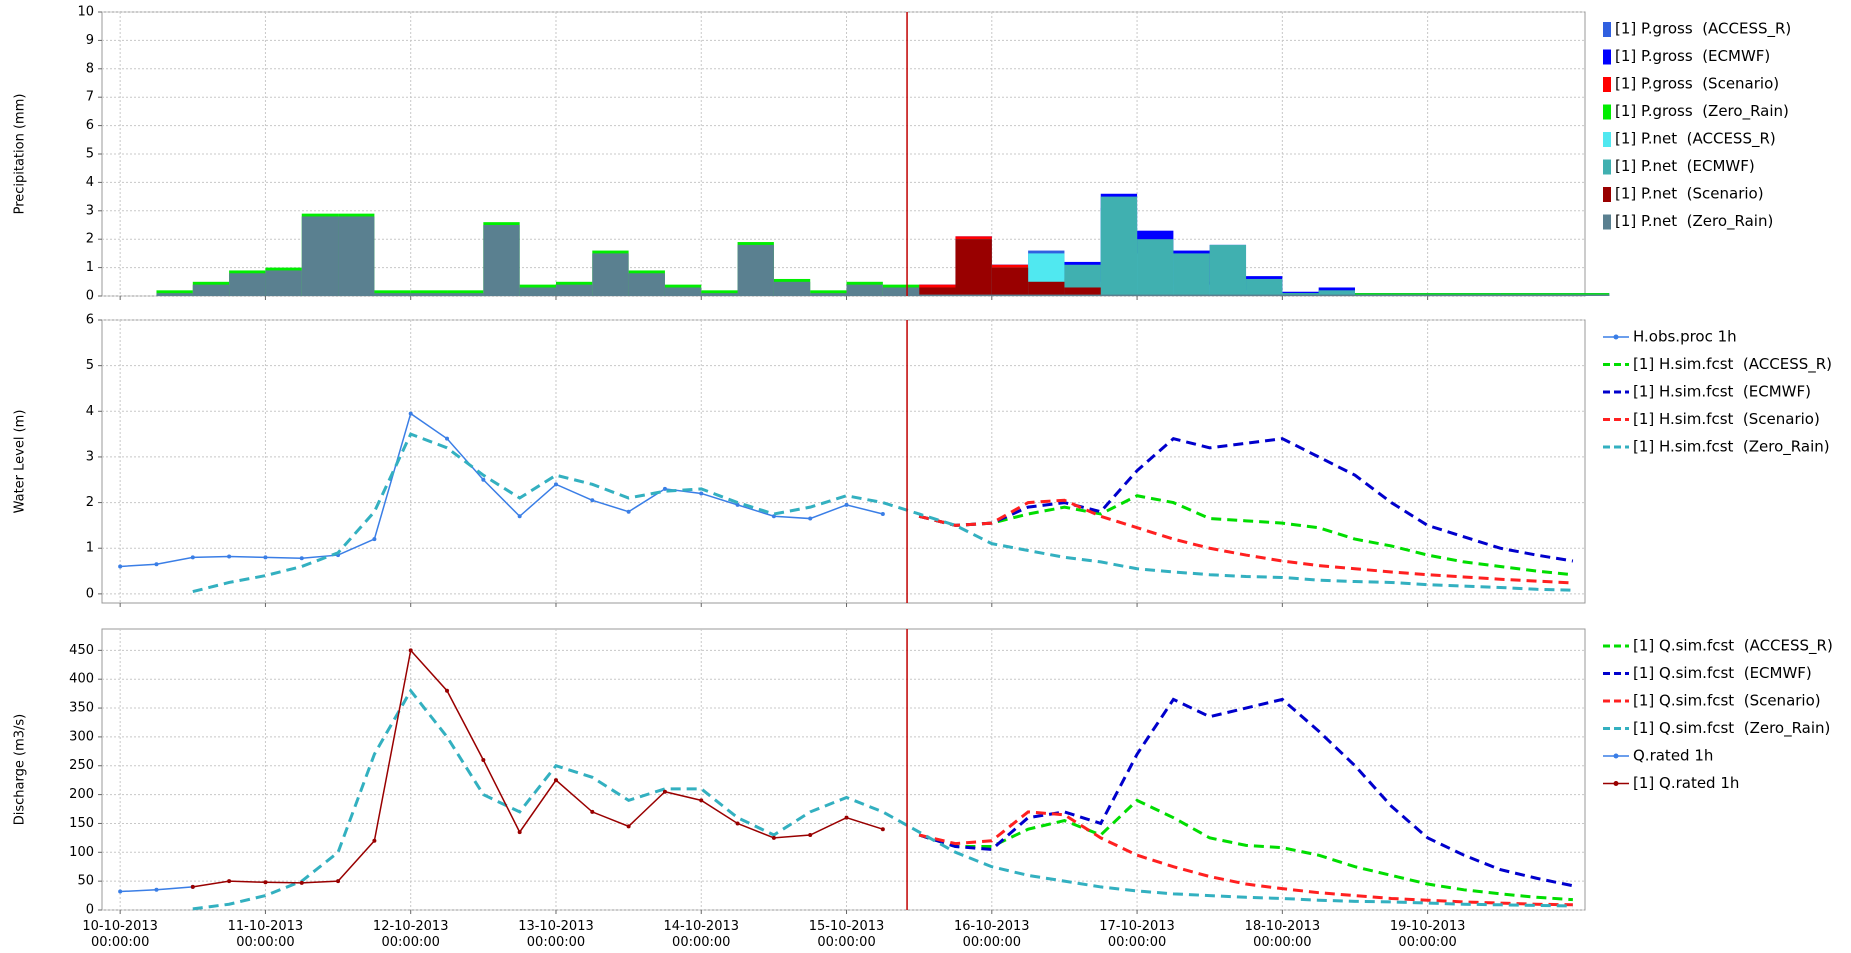  I want to click on legend-label: [1] P.gross (ECMWF), so click(1692, 56).